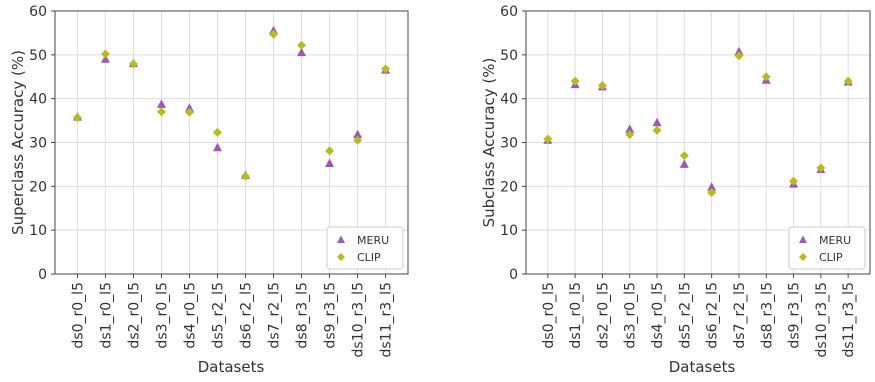  I want to click on y-axis-title: Subclass Accuracy (%), so click(489, 143).